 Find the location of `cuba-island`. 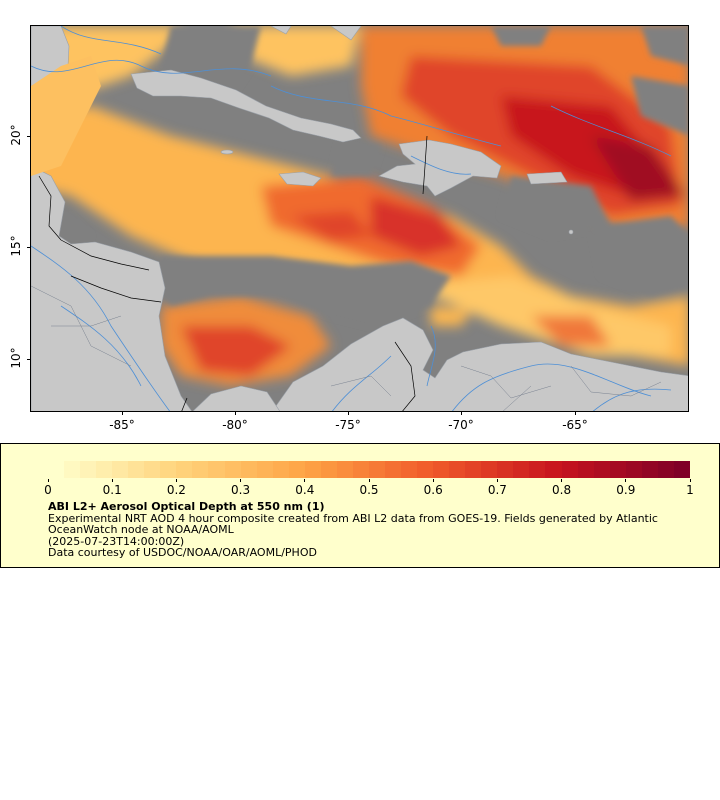

cuba-island is located at coordinates (246, 106).